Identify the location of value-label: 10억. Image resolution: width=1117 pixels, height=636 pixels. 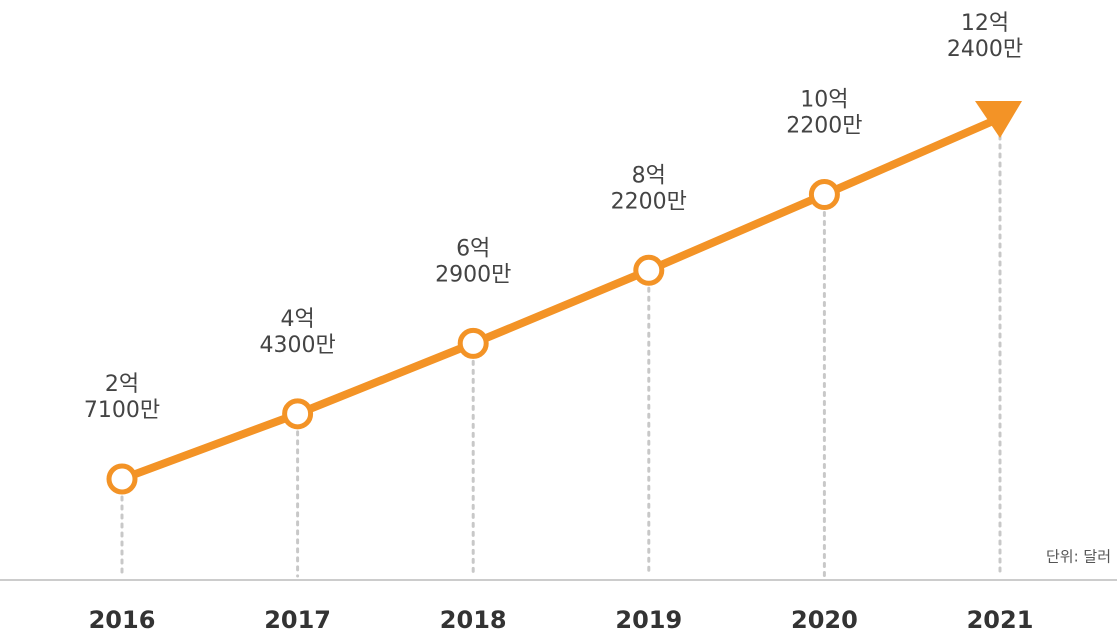
(824, 100).